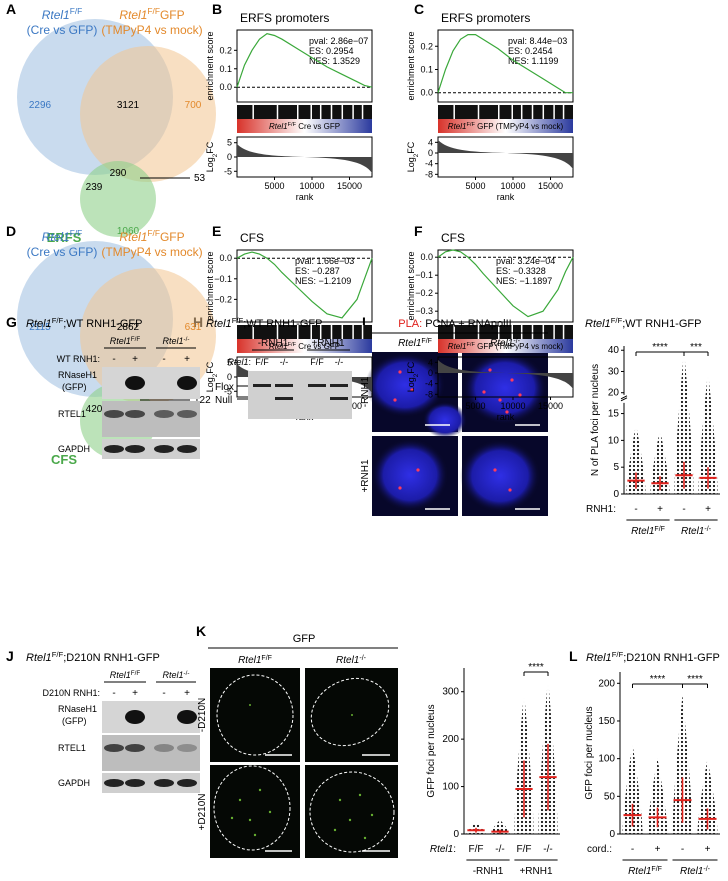 The image size is (728, 881). Describe the element at coordinates (64, 459) in the screenshot. I see `set-title: CFS` at that location.